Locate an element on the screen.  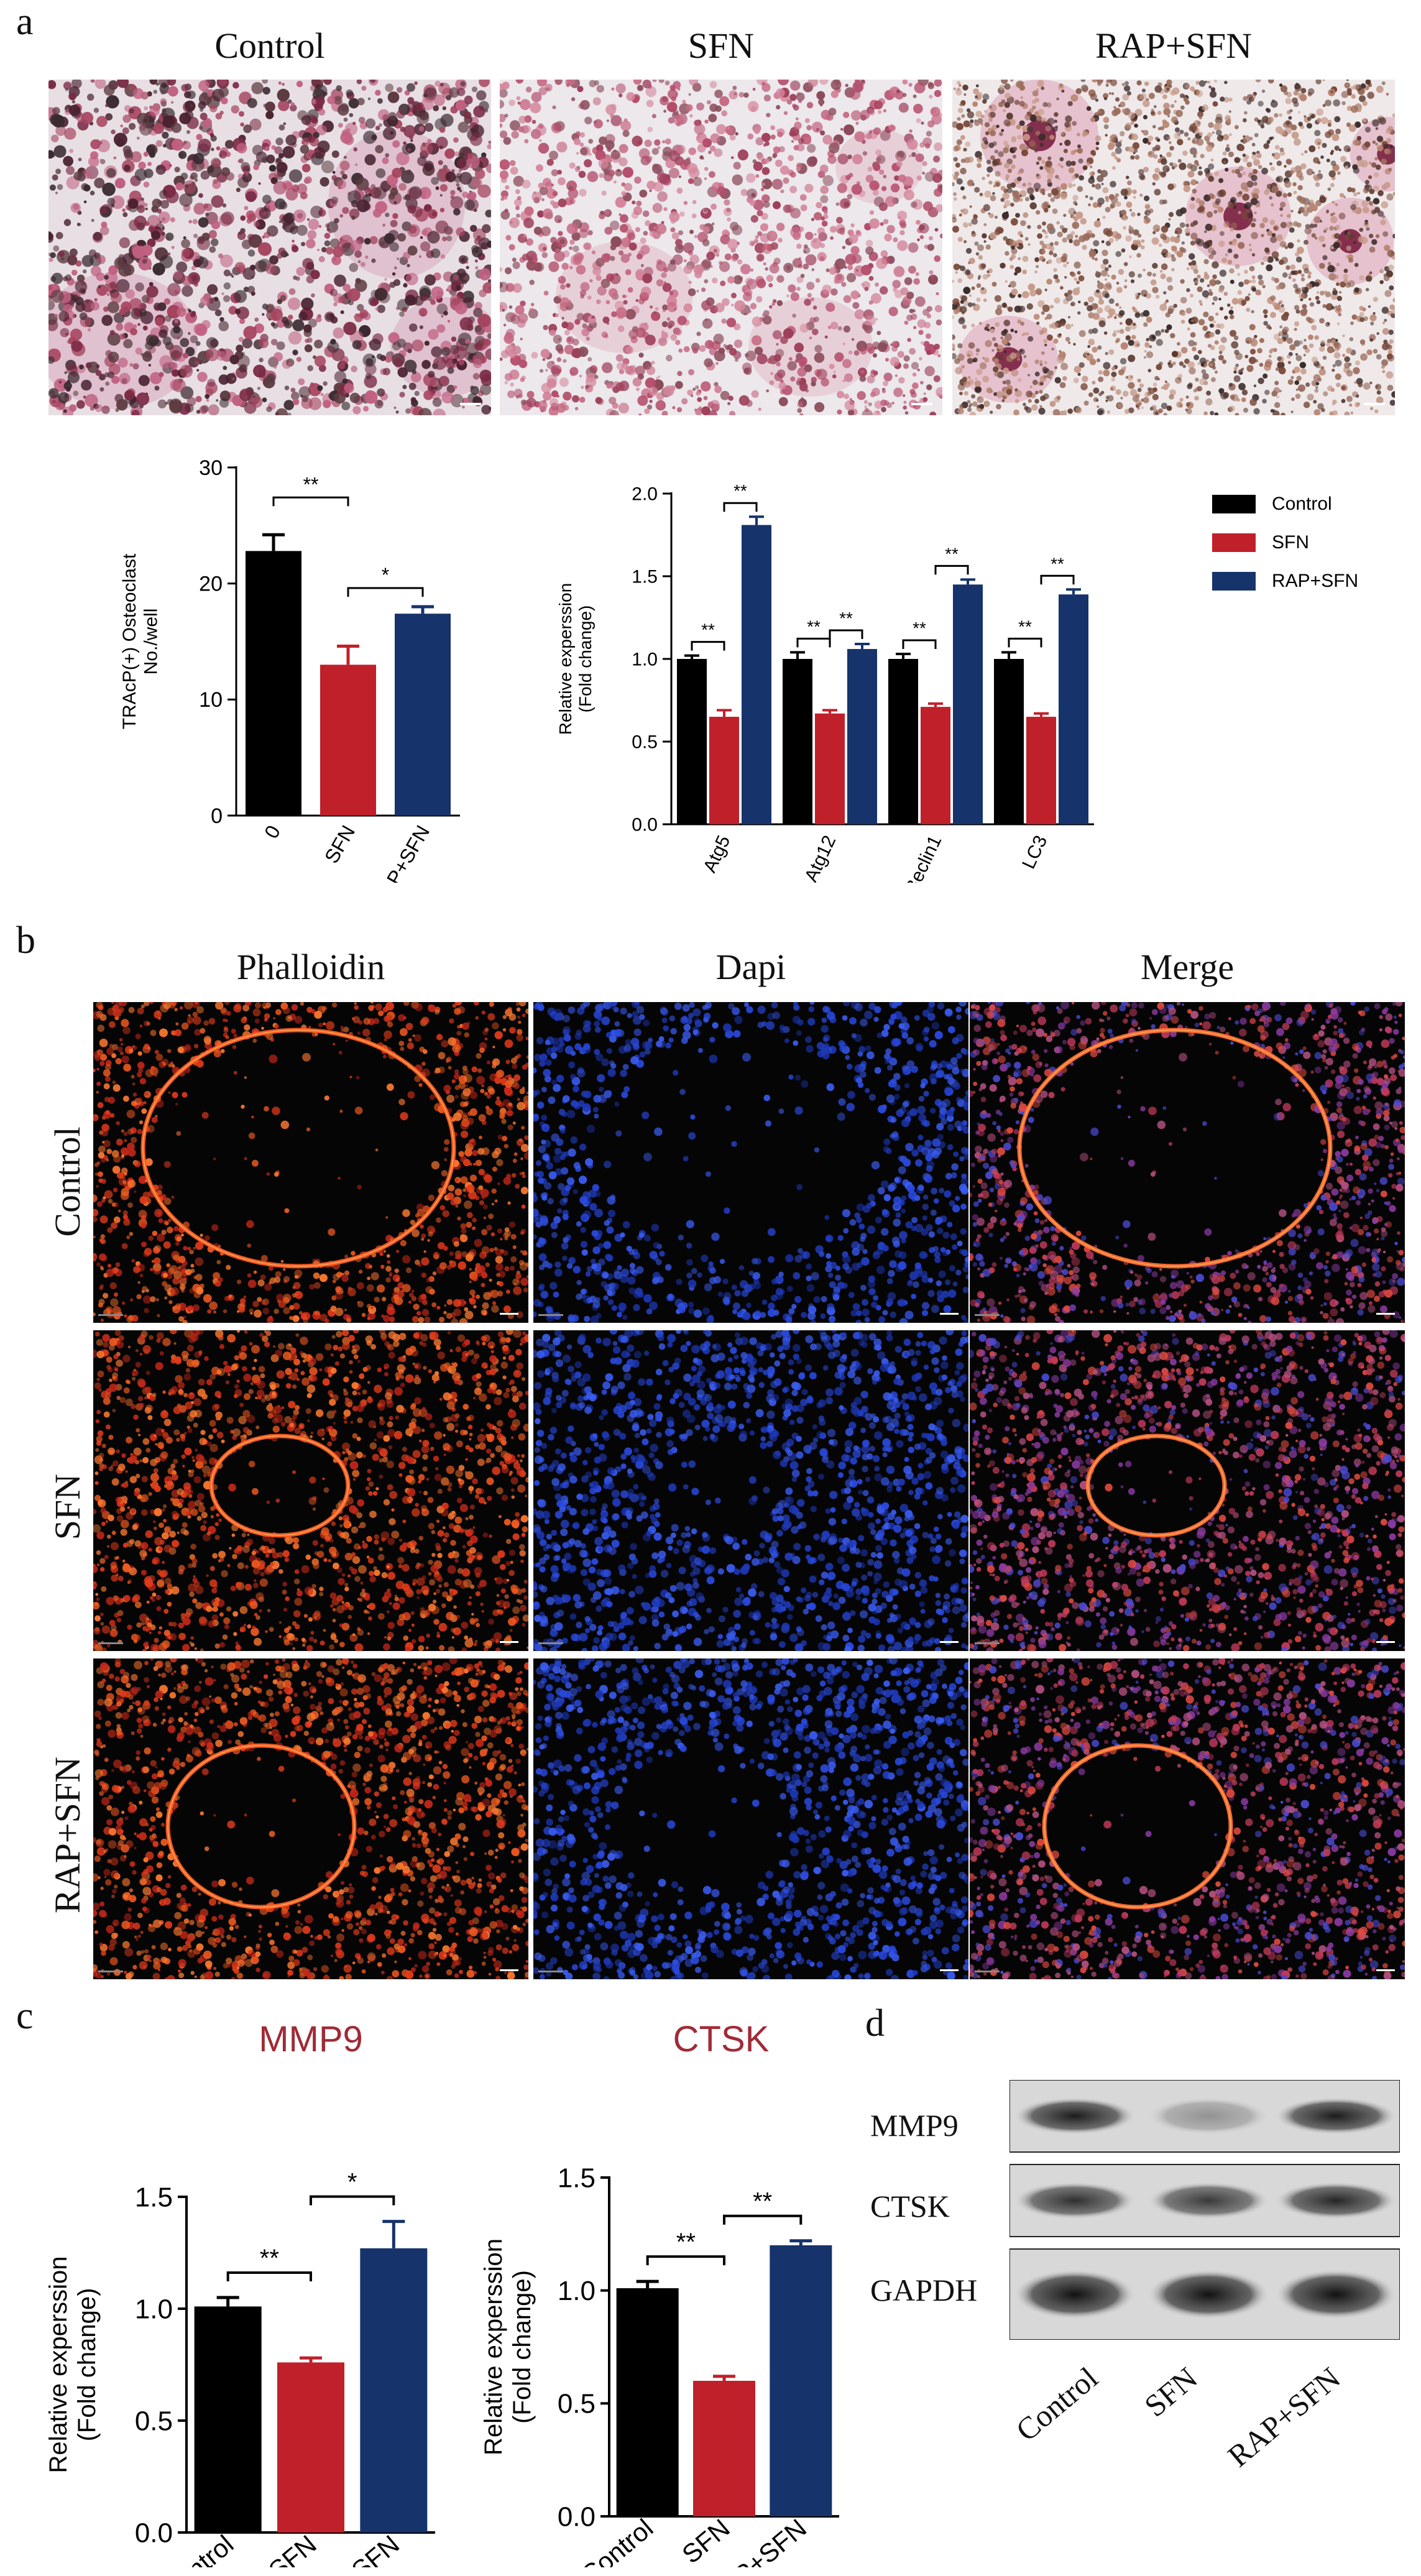
x-tick-label: Beclin1 is located at coordinates (923, 864).